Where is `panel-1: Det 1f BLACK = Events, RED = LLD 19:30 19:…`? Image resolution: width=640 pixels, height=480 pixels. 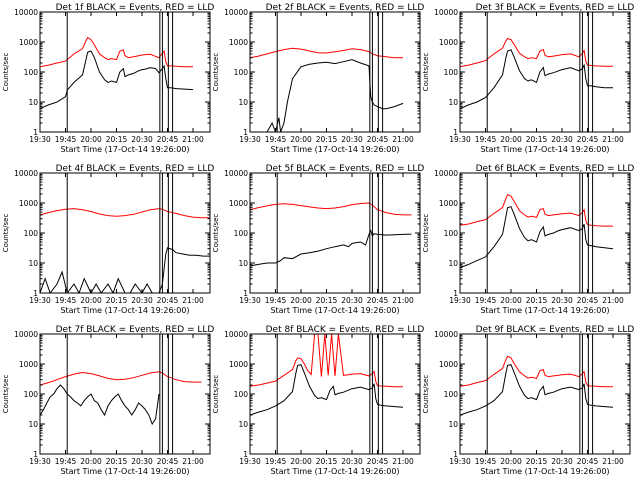
panel-1: Det 1f BLACK = Events, RED = LLD 19:30 19:… is located at coordinates (108, 78).